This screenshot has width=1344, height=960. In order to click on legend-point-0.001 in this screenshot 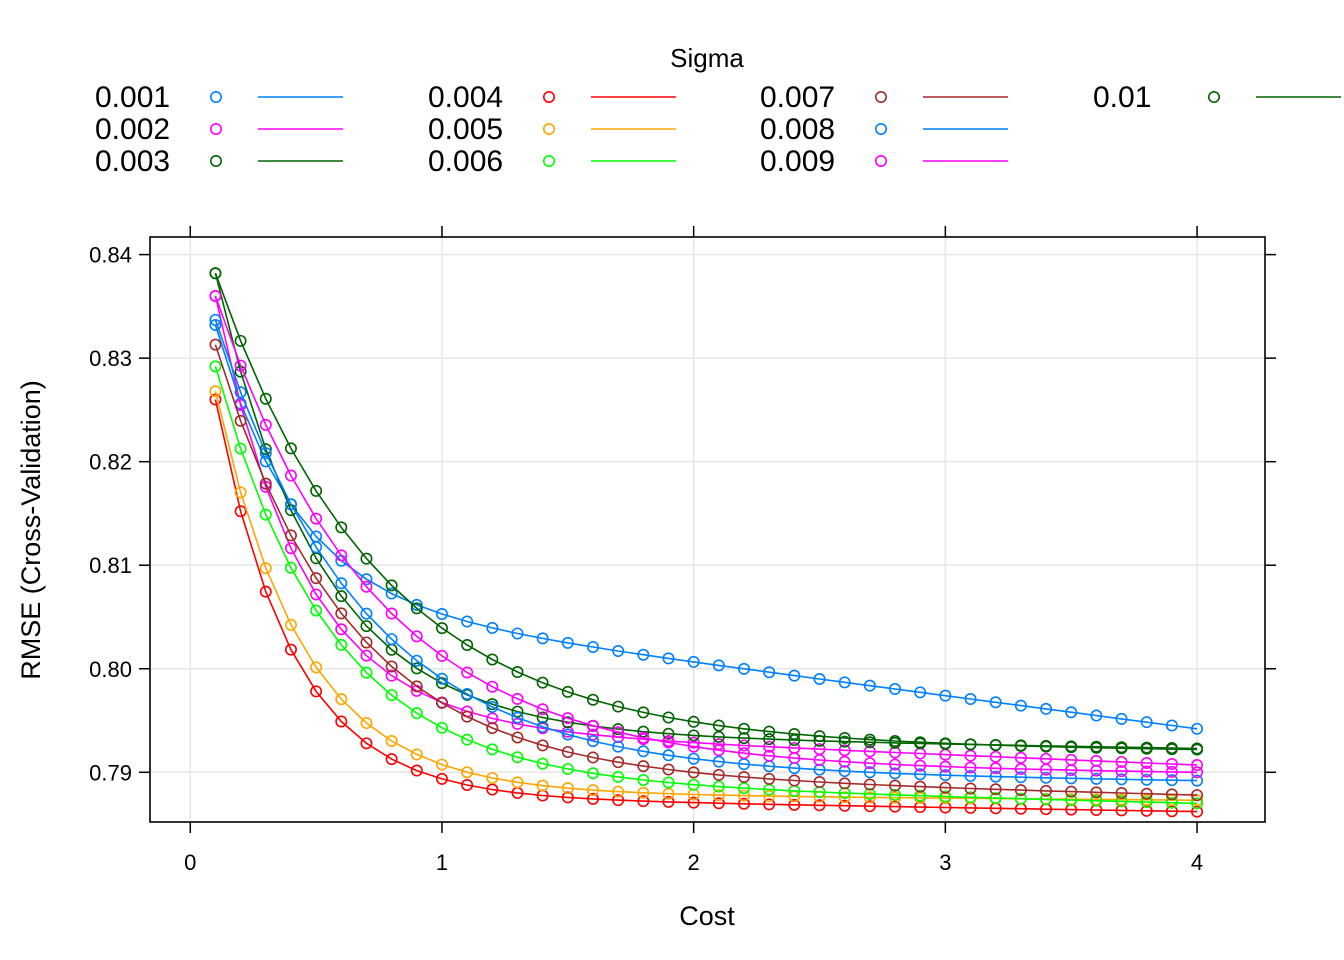, I will do `click(216, 97)`.